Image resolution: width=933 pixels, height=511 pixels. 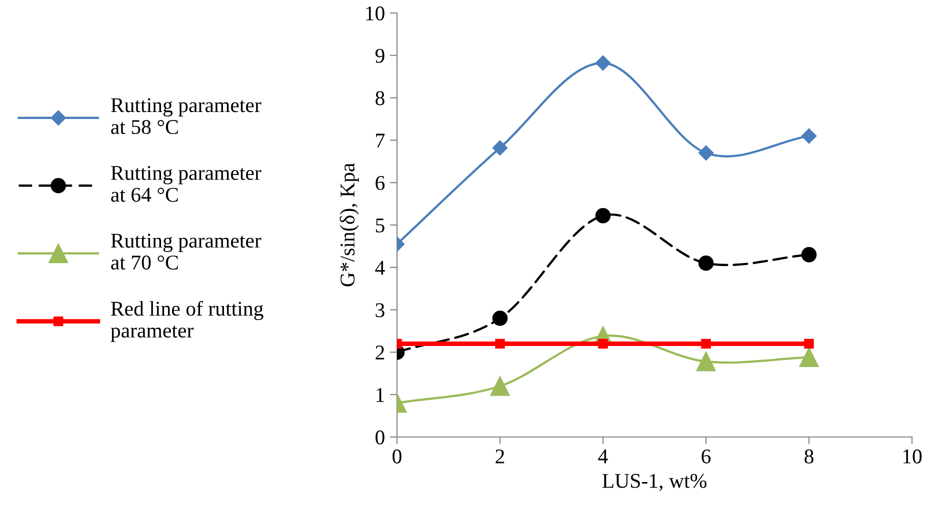 What do you see at coordinates (349, 224) in the screenshot?
I see `y-axis-title: G*/sin(δ), Kpa` at bounding box center [349, 224].